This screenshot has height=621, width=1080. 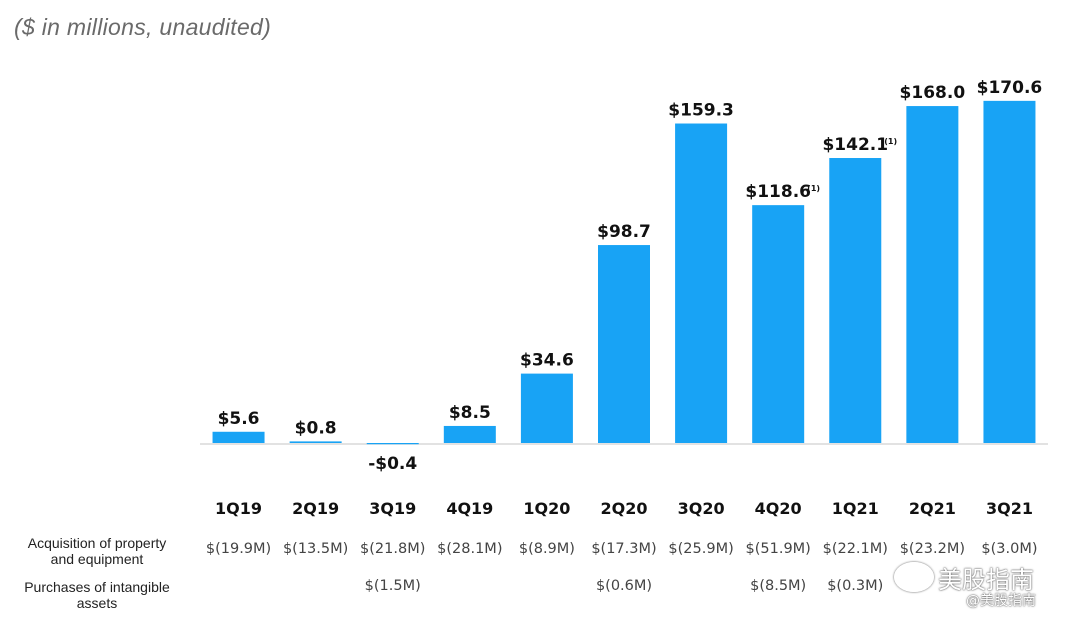 I want to click on bar-value-label: $159.3, so click(x=701, y=111).